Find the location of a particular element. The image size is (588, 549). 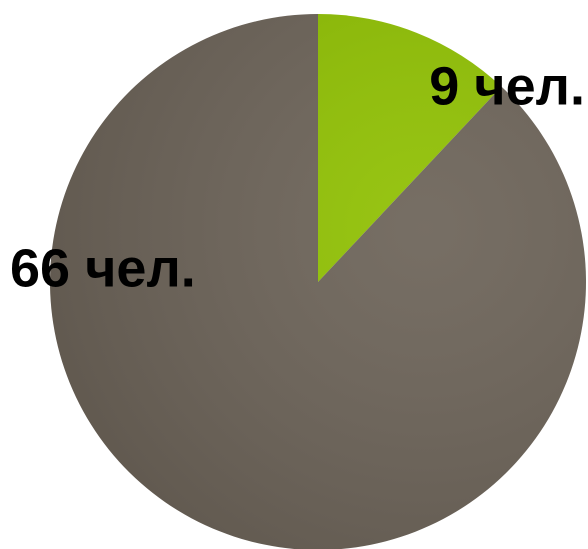

data-label: 9 чел. is located at coordinates (507, 86).